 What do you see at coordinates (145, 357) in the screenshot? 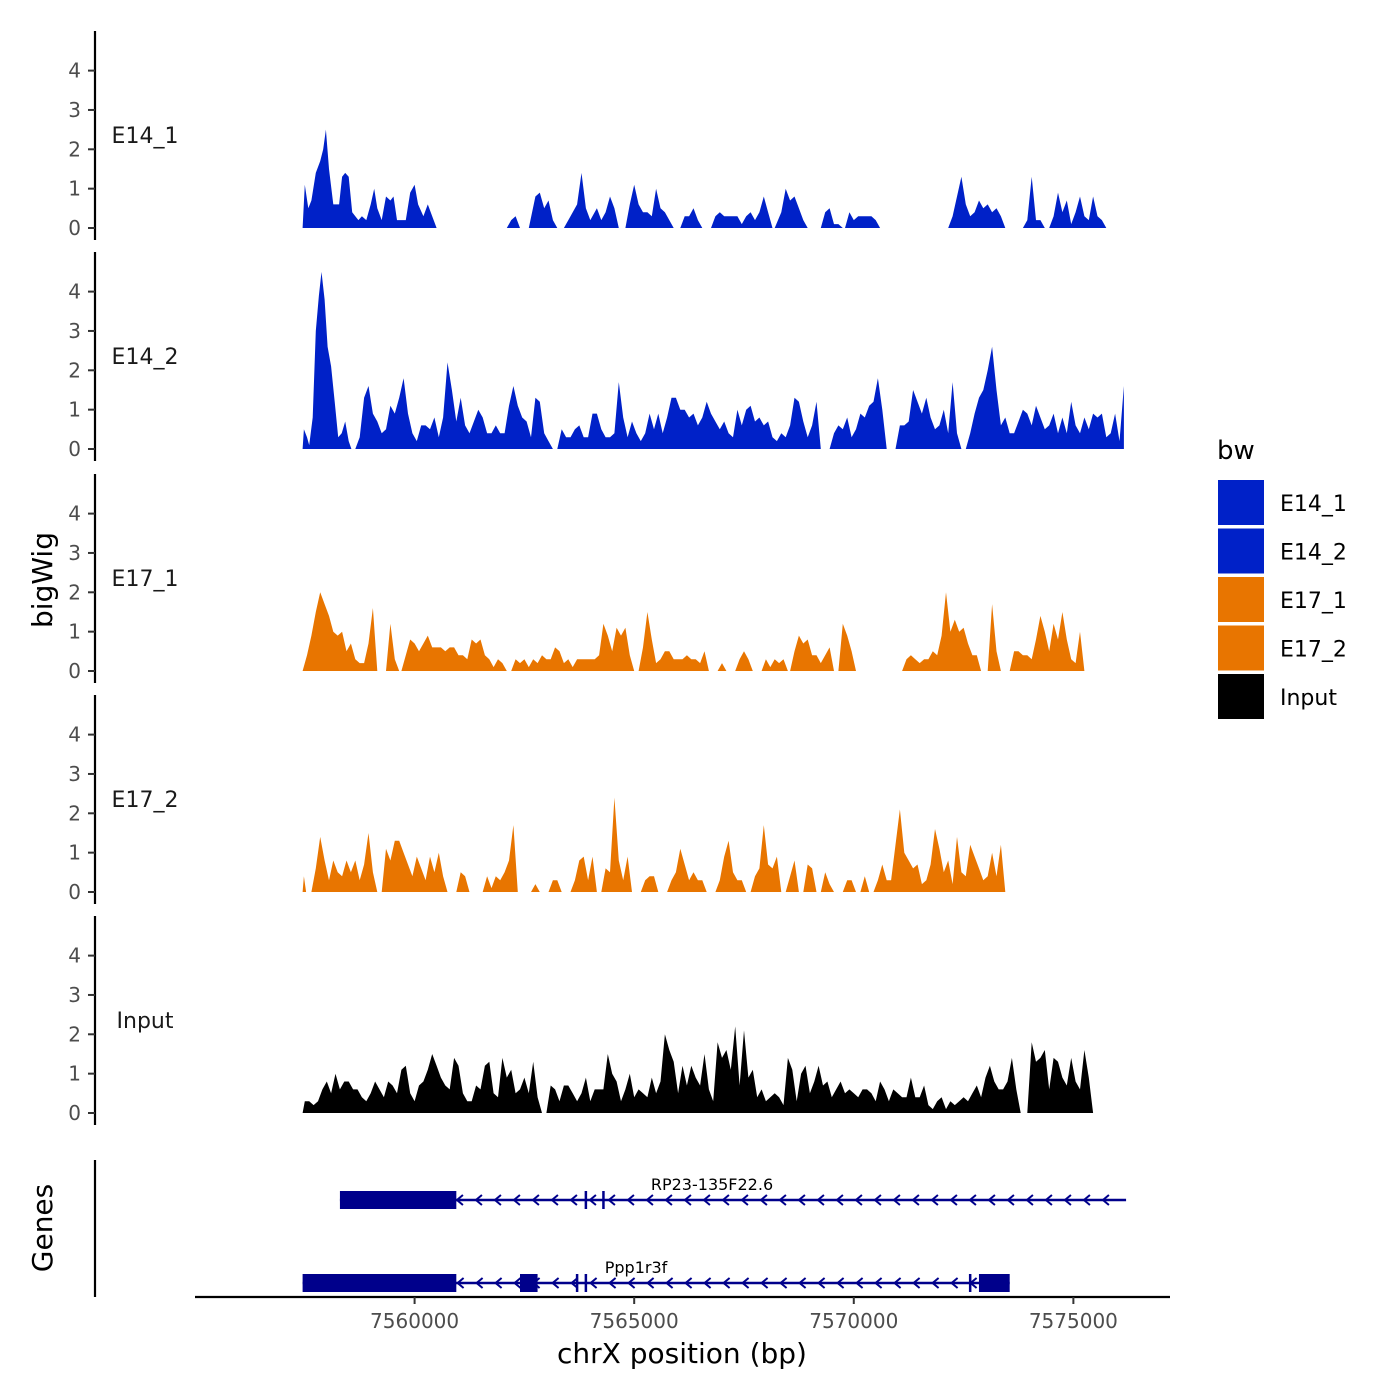
I see `track-label: E14_2` at bounding box center [145, 357].